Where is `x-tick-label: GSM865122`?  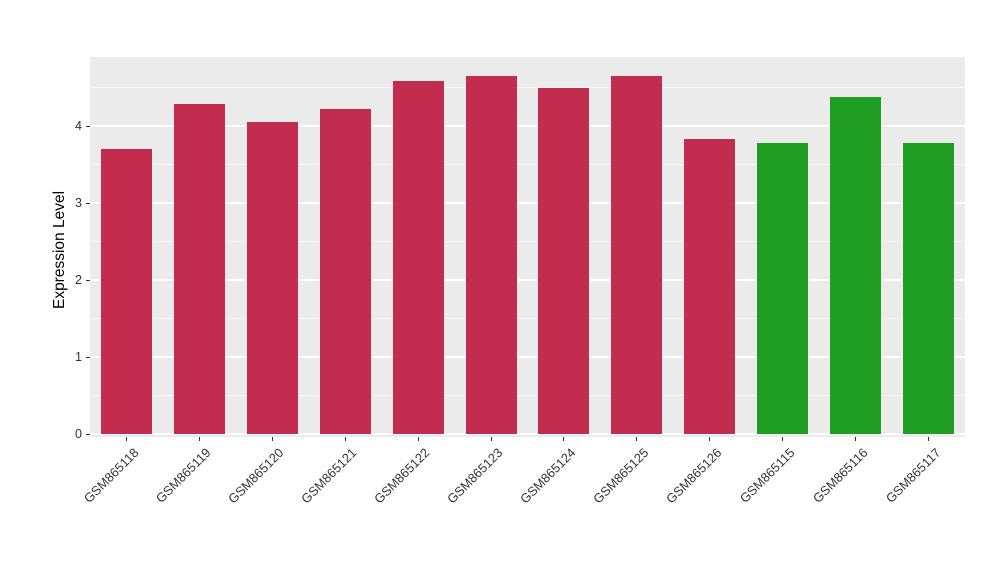
x-tick-label: GSM865122 is located at coordinates (402, 476).